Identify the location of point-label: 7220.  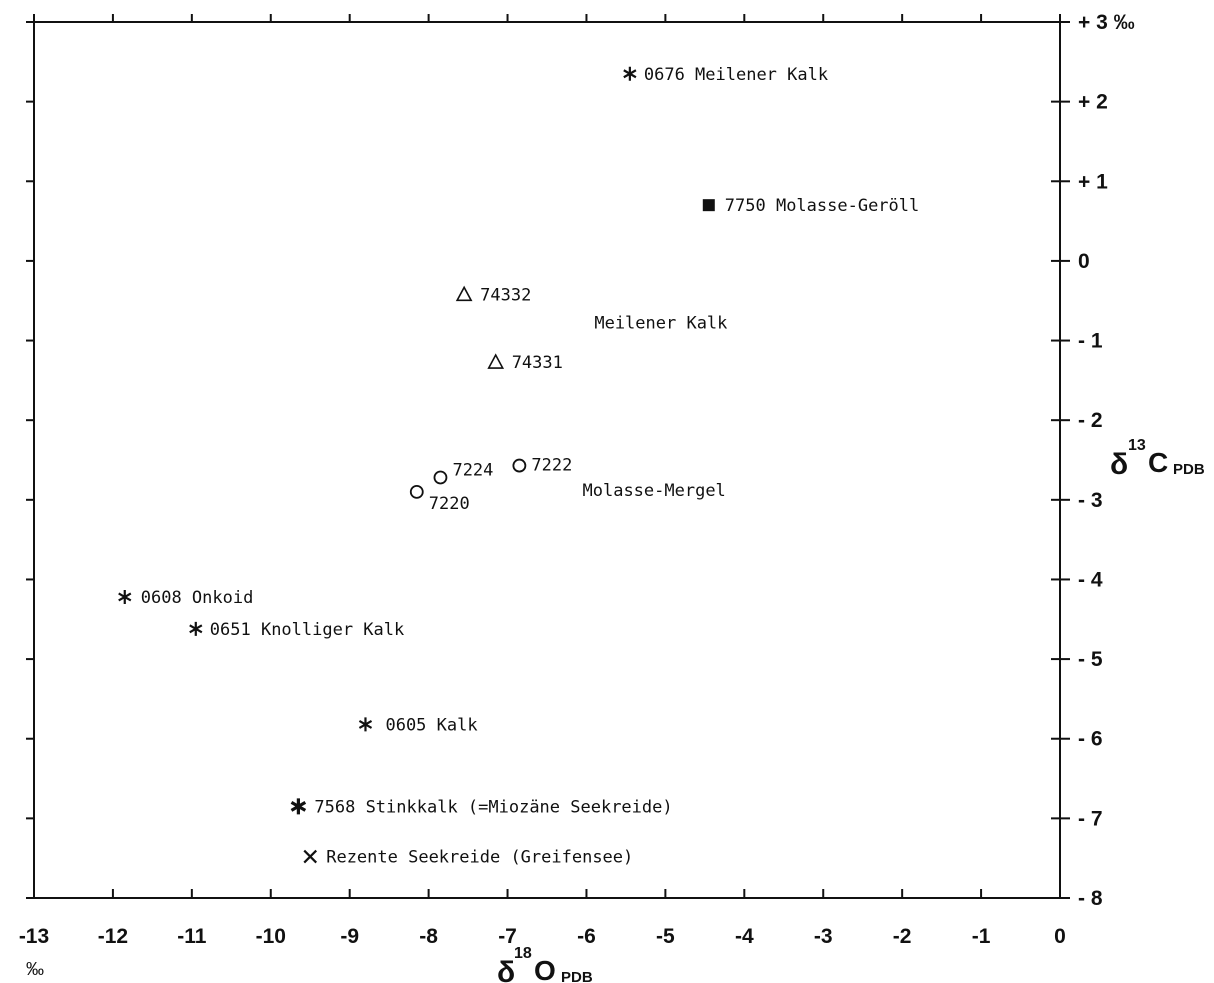
(449, 504).